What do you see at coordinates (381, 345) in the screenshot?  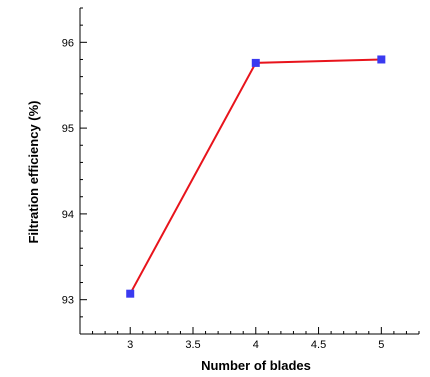 I see `x-tick-label: 5` at bounding box center [381, 345].